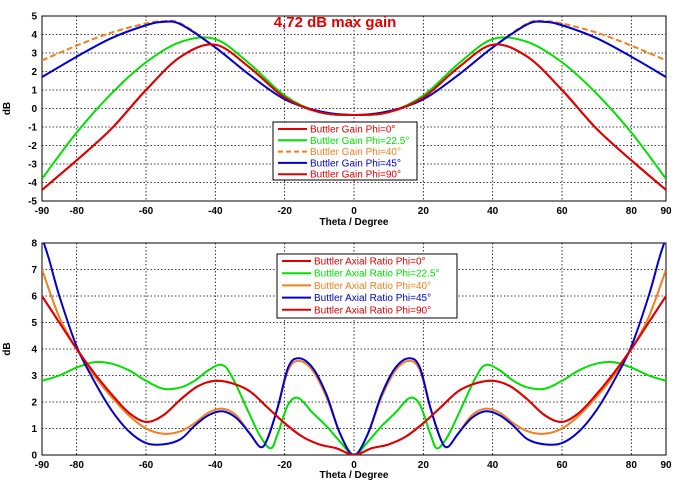 This screenshot has width=678, height=485. What do you see at coordinates (372, 310) in the screenshot?
I see `legend-label-5: Buttler Axial Ratio Phi=90°` at bounding box center [372, 310].